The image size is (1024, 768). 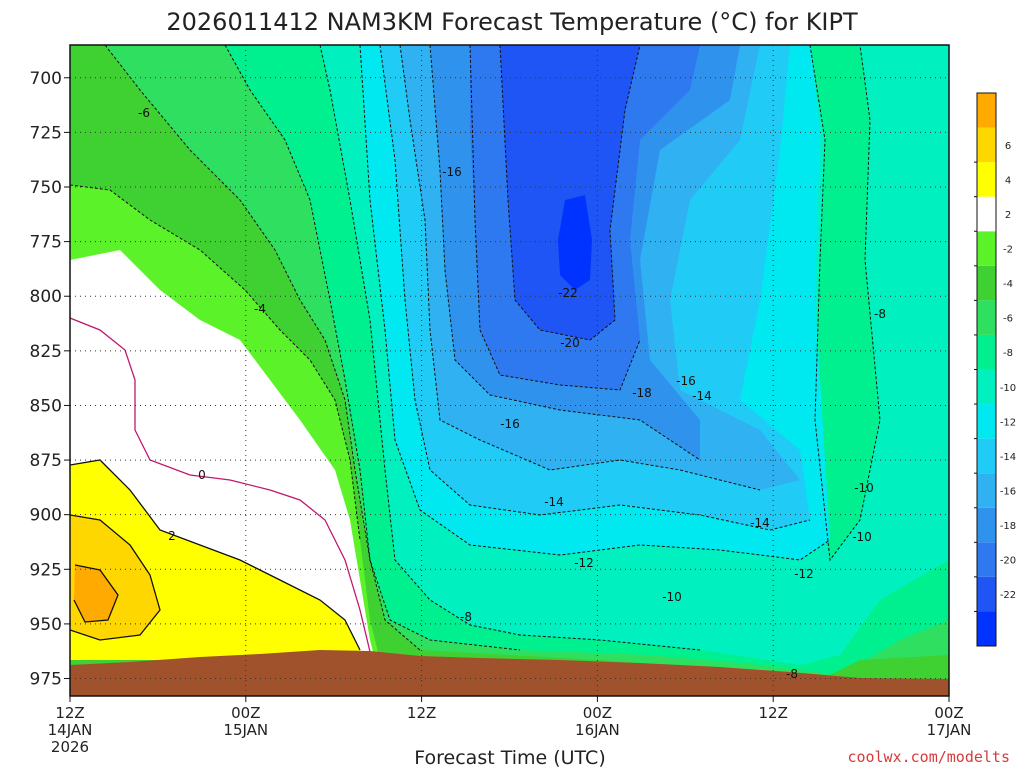 What do you see at coordinates (1008, 561) in the screenshot?
I see `colorbar-tick-label: -20` at bounding box center [1008, 561].